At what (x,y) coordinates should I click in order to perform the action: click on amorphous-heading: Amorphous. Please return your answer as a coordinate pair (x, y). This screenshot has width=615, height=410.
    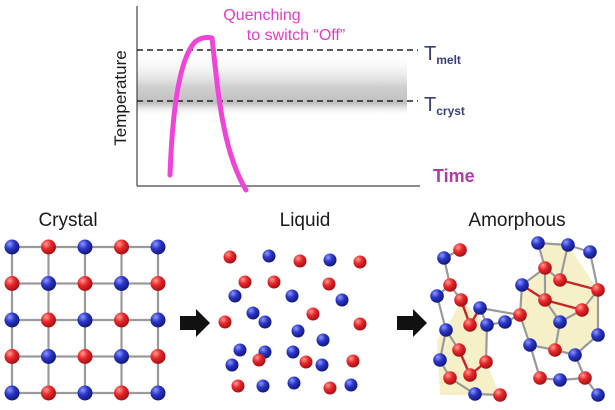
    Looking at the image, I should click on (516, 220).